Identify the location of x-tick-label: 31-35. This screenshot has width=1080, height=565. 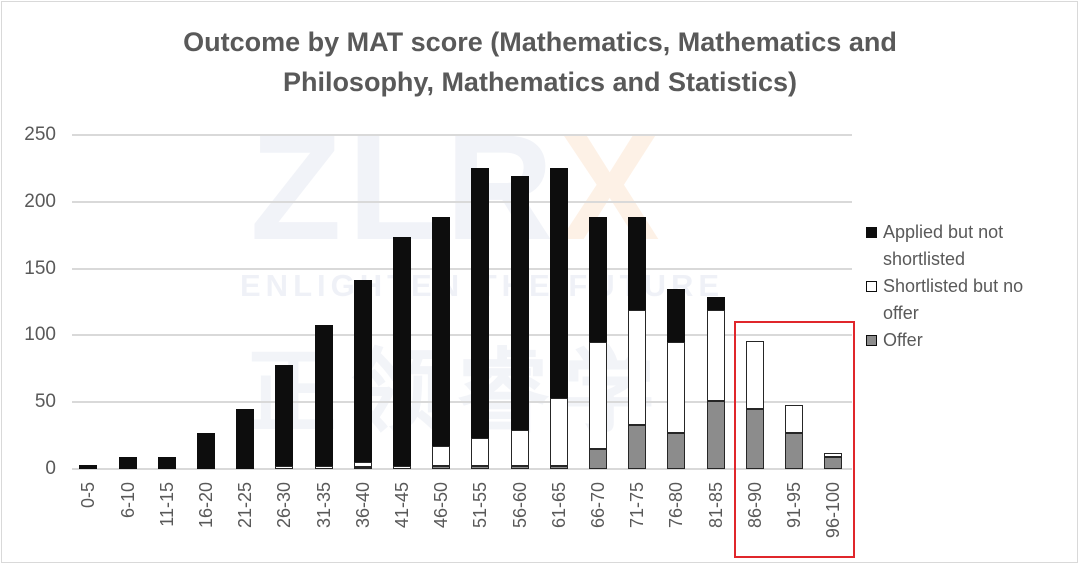
(323, 505).